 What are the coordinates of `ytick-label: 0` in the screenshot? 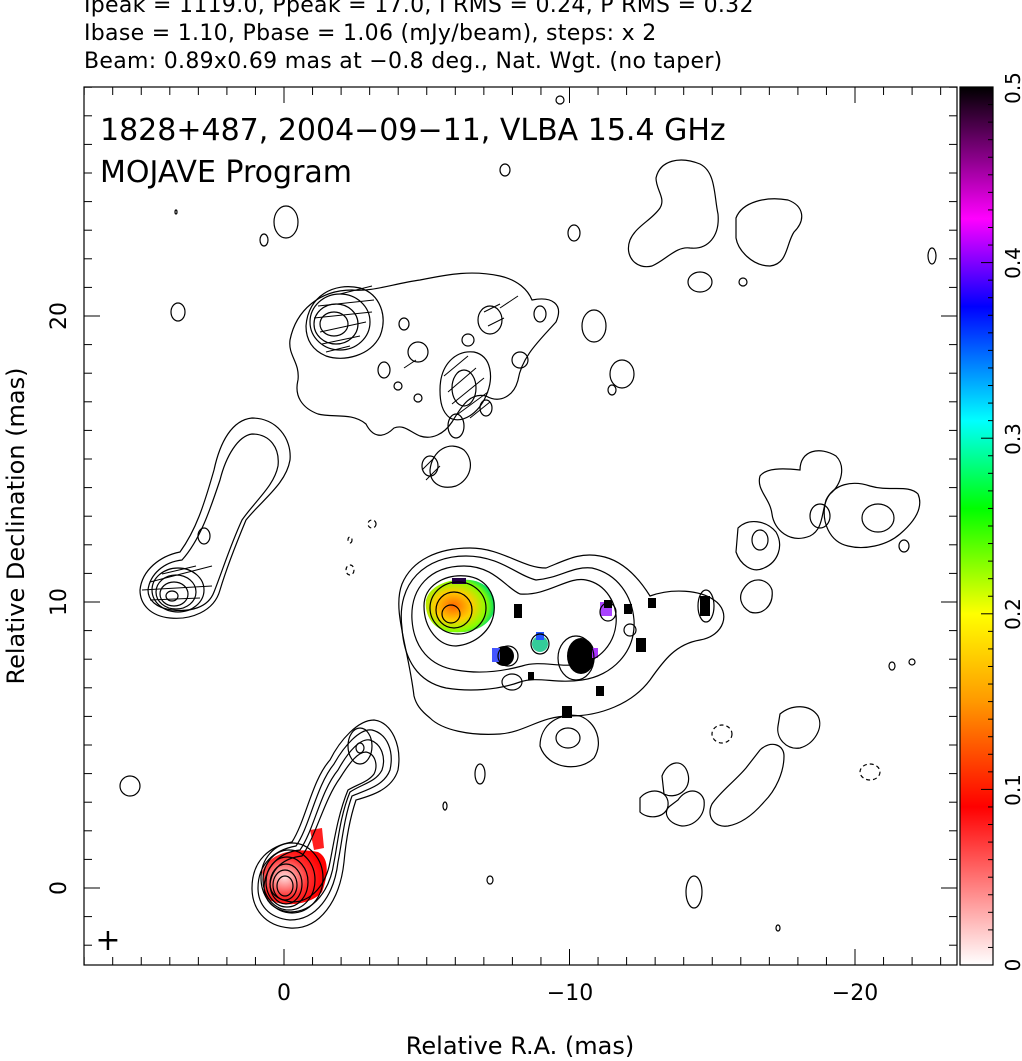 It's located at (59, 888).